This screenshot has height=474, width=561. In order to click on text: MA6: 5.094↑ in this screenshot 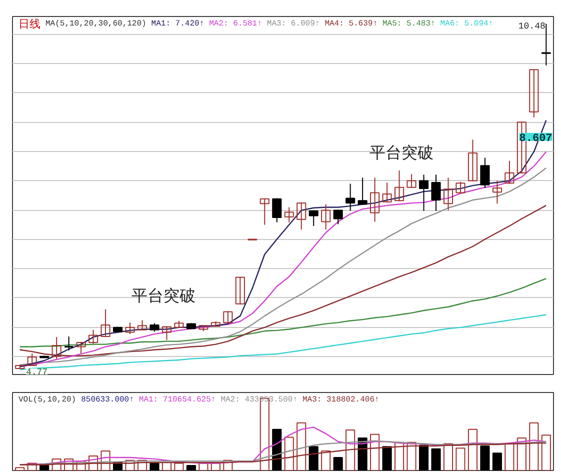, I will do `click(467, 24)`.